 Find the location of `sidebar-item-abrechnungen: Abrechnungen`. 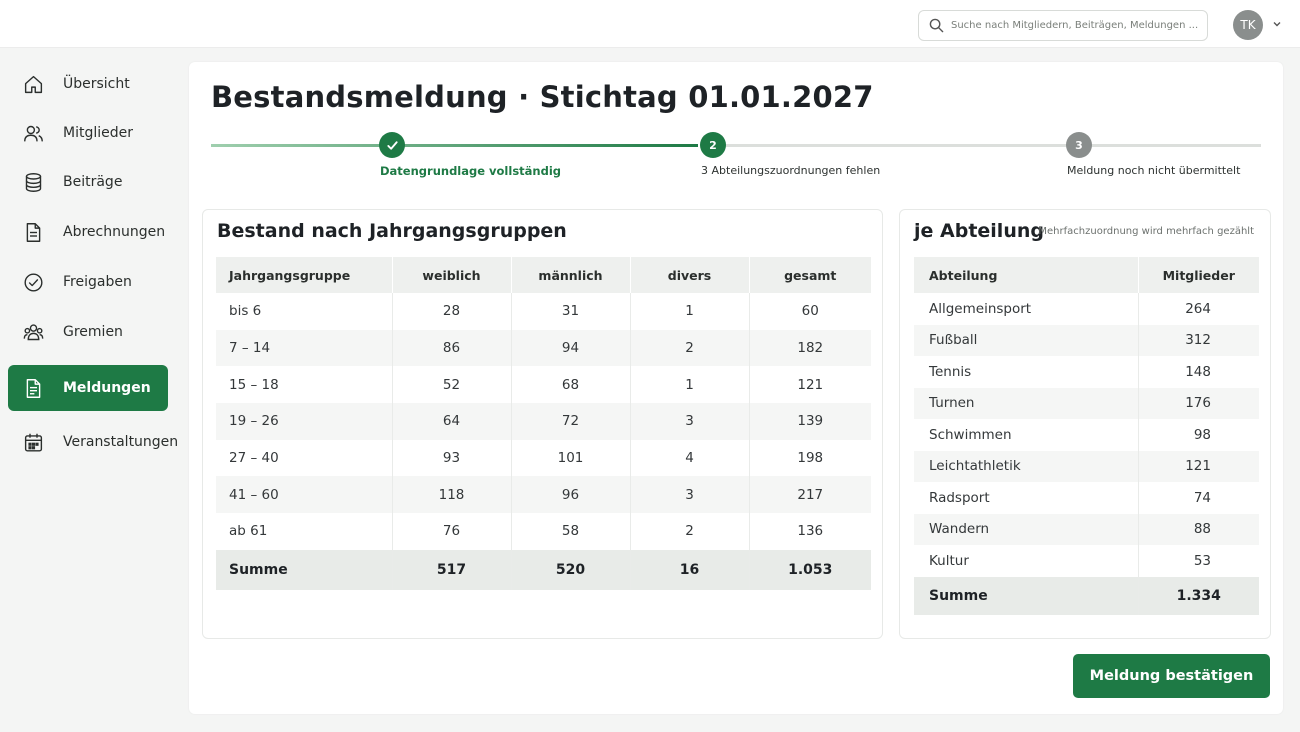

sidebar-item-abrechnungen: Abrechnungen is located at coordinates (88, 232).